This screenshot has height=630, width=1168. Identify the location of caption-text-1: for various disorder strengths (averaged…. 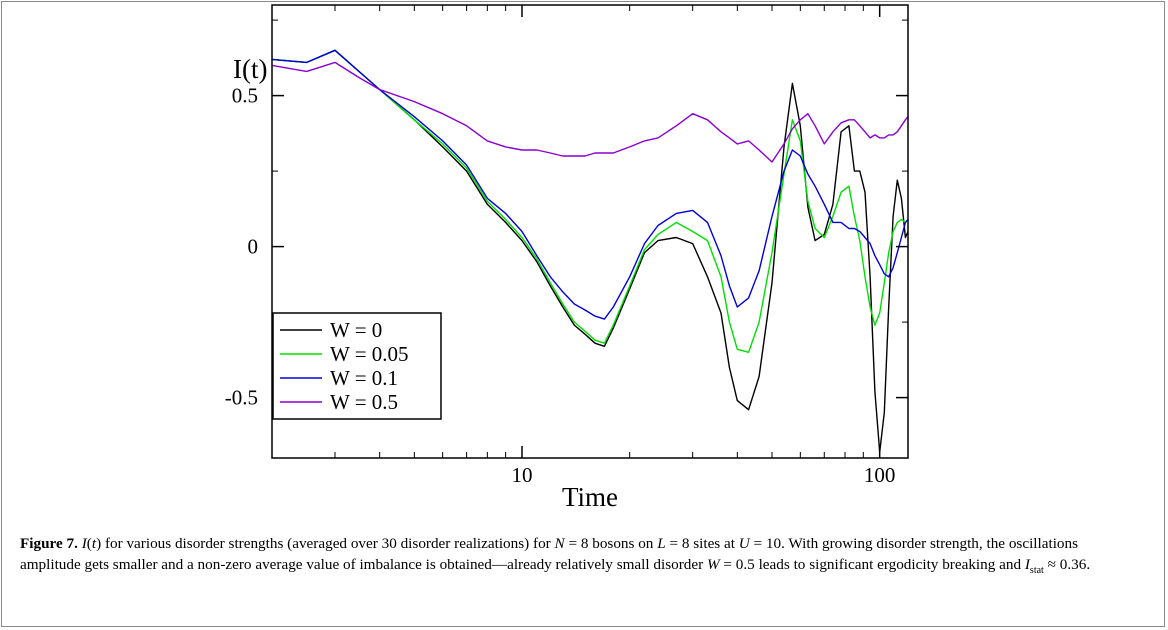
(328, 543).